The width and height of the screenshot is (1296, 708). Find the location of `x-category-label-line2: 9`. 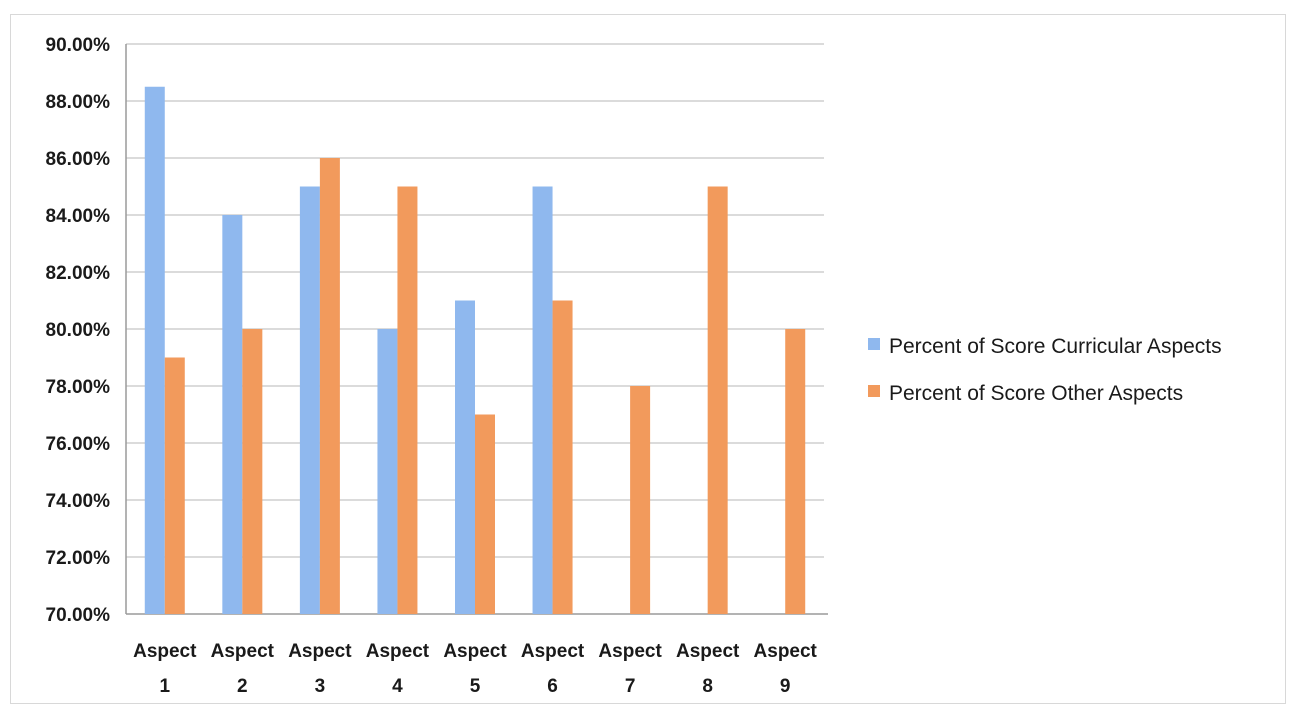

x-category-label-line2: 9 is located at coordinates (785, 686).